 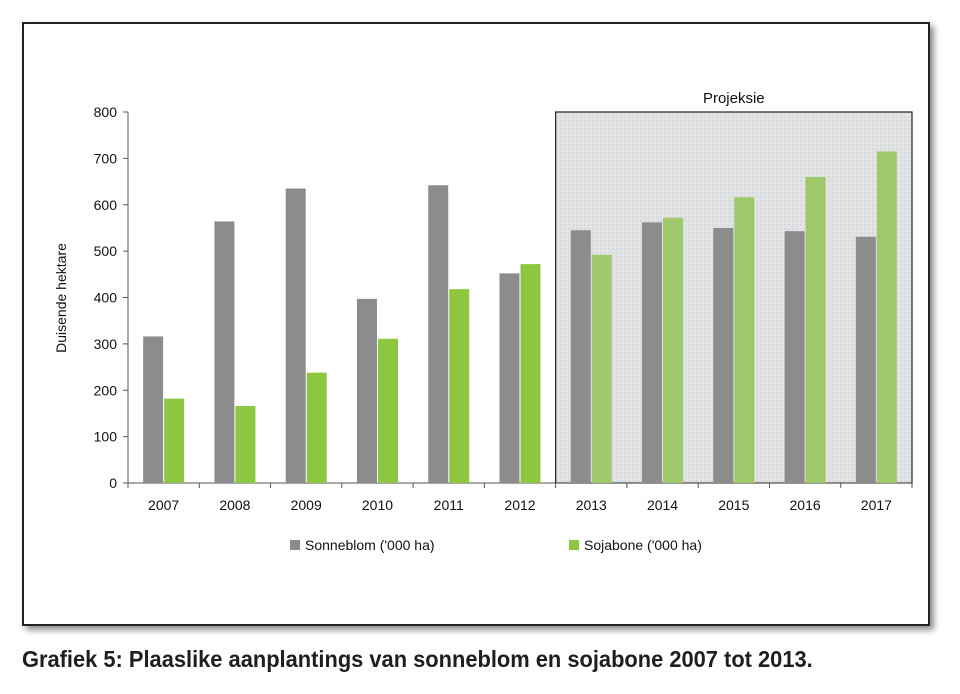 I want to click on y-tick-label: 800, so click(x=106, y=112).